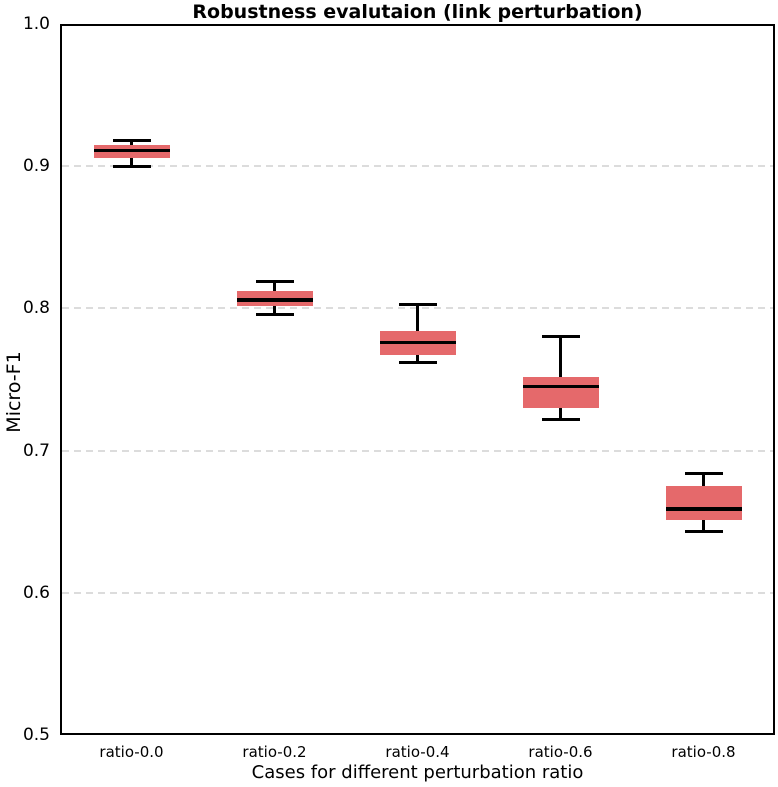 The width and height of the screenshot is (778, 787). What do you see at coordinates (703, 752) in the screenshot?
I see `x-tick-label: ratio-0.8` at bounding box center [703, 752].